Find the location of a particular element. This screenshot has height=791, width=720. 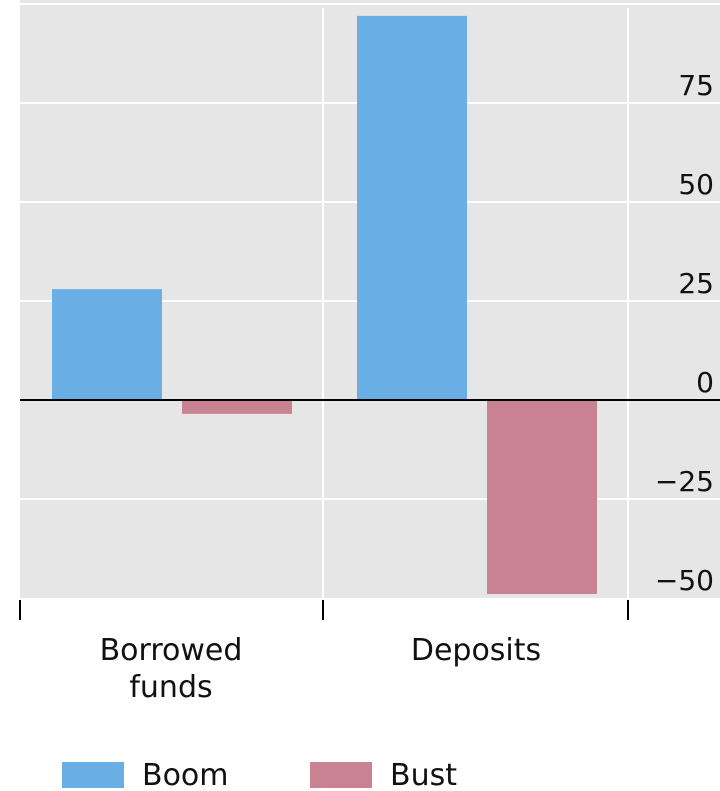

category-label: Deposits is located at coordinates (476, 650).